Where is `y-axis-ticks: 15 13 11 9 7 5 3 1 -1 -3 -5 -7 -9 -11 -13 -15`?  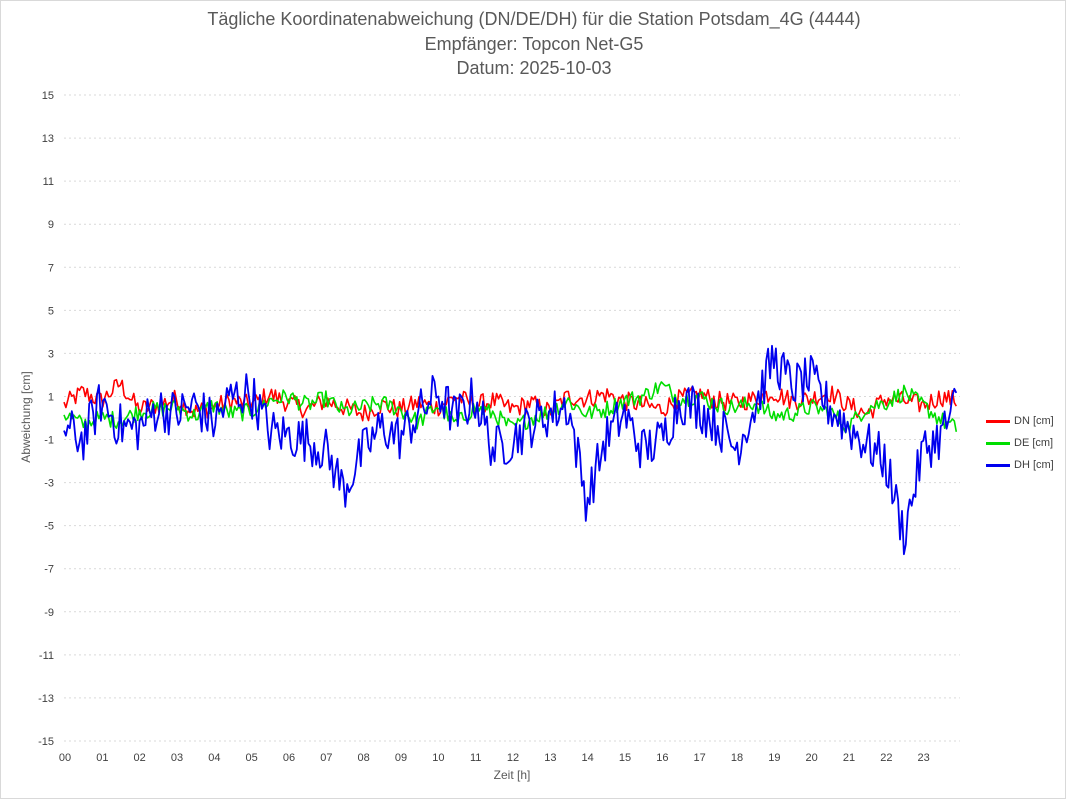 y-axis-ticks: 15 13 11 9 7 5 3 1 -1 -3 -5 -7 -9 -11 -13 -15 is located at coordinates (46, 419).